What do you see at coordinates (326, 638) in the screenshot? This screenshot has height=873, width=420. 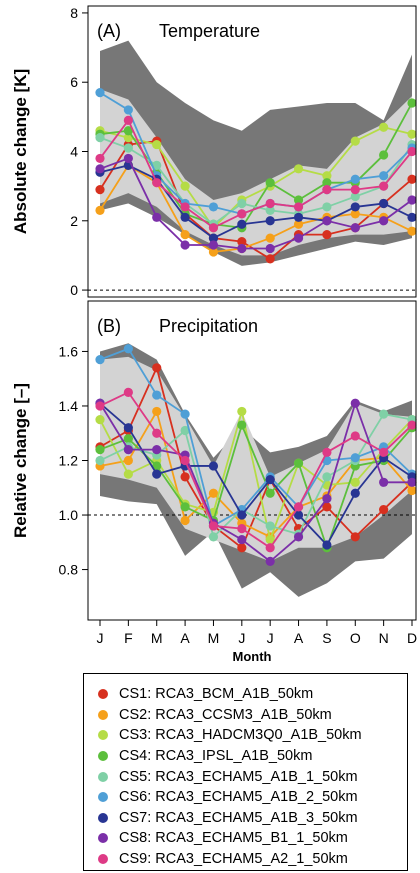 I see `x-tick-label: S` at bounding box center [326, 638].